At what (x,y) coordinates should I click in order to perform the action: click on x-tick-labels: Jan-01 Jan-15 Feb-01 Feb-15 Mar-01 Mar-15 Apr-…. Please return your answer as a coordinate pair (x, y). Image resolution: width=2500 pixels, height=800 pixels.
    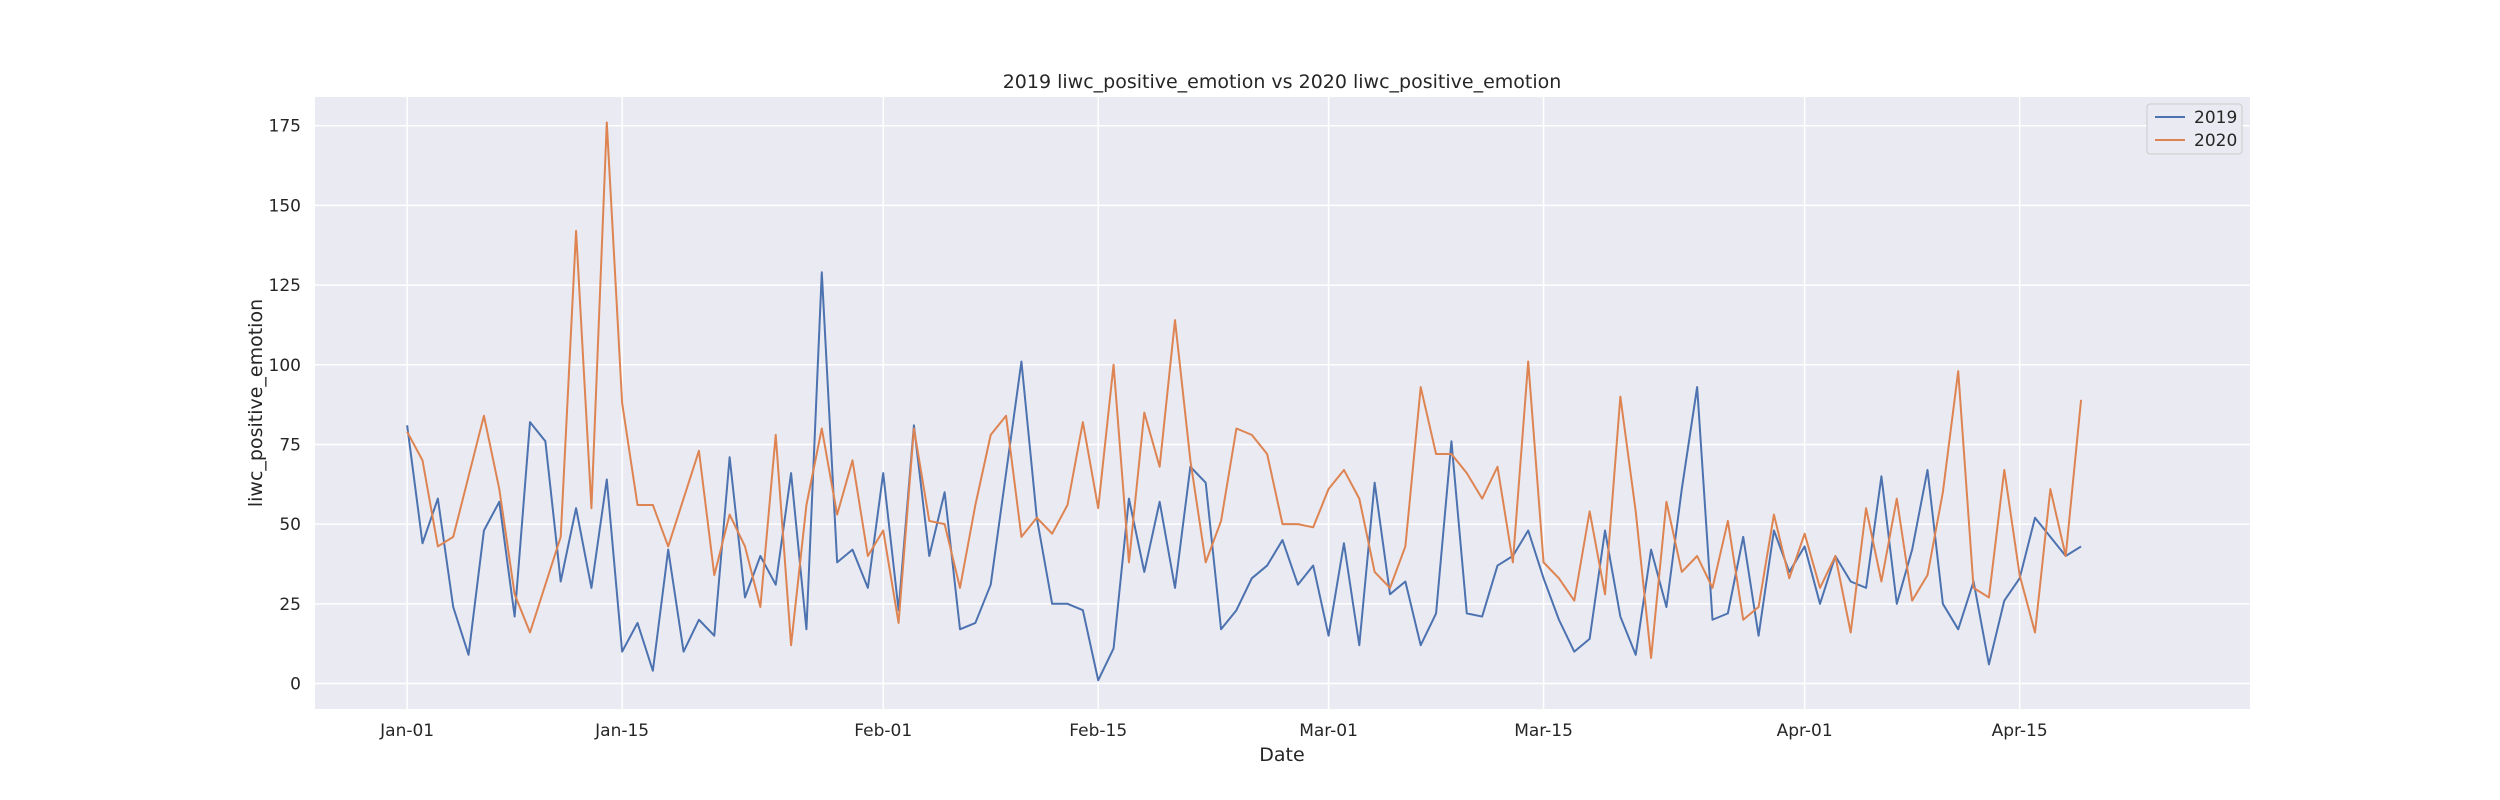
    Looking at the image, I should click on (1213, 731).